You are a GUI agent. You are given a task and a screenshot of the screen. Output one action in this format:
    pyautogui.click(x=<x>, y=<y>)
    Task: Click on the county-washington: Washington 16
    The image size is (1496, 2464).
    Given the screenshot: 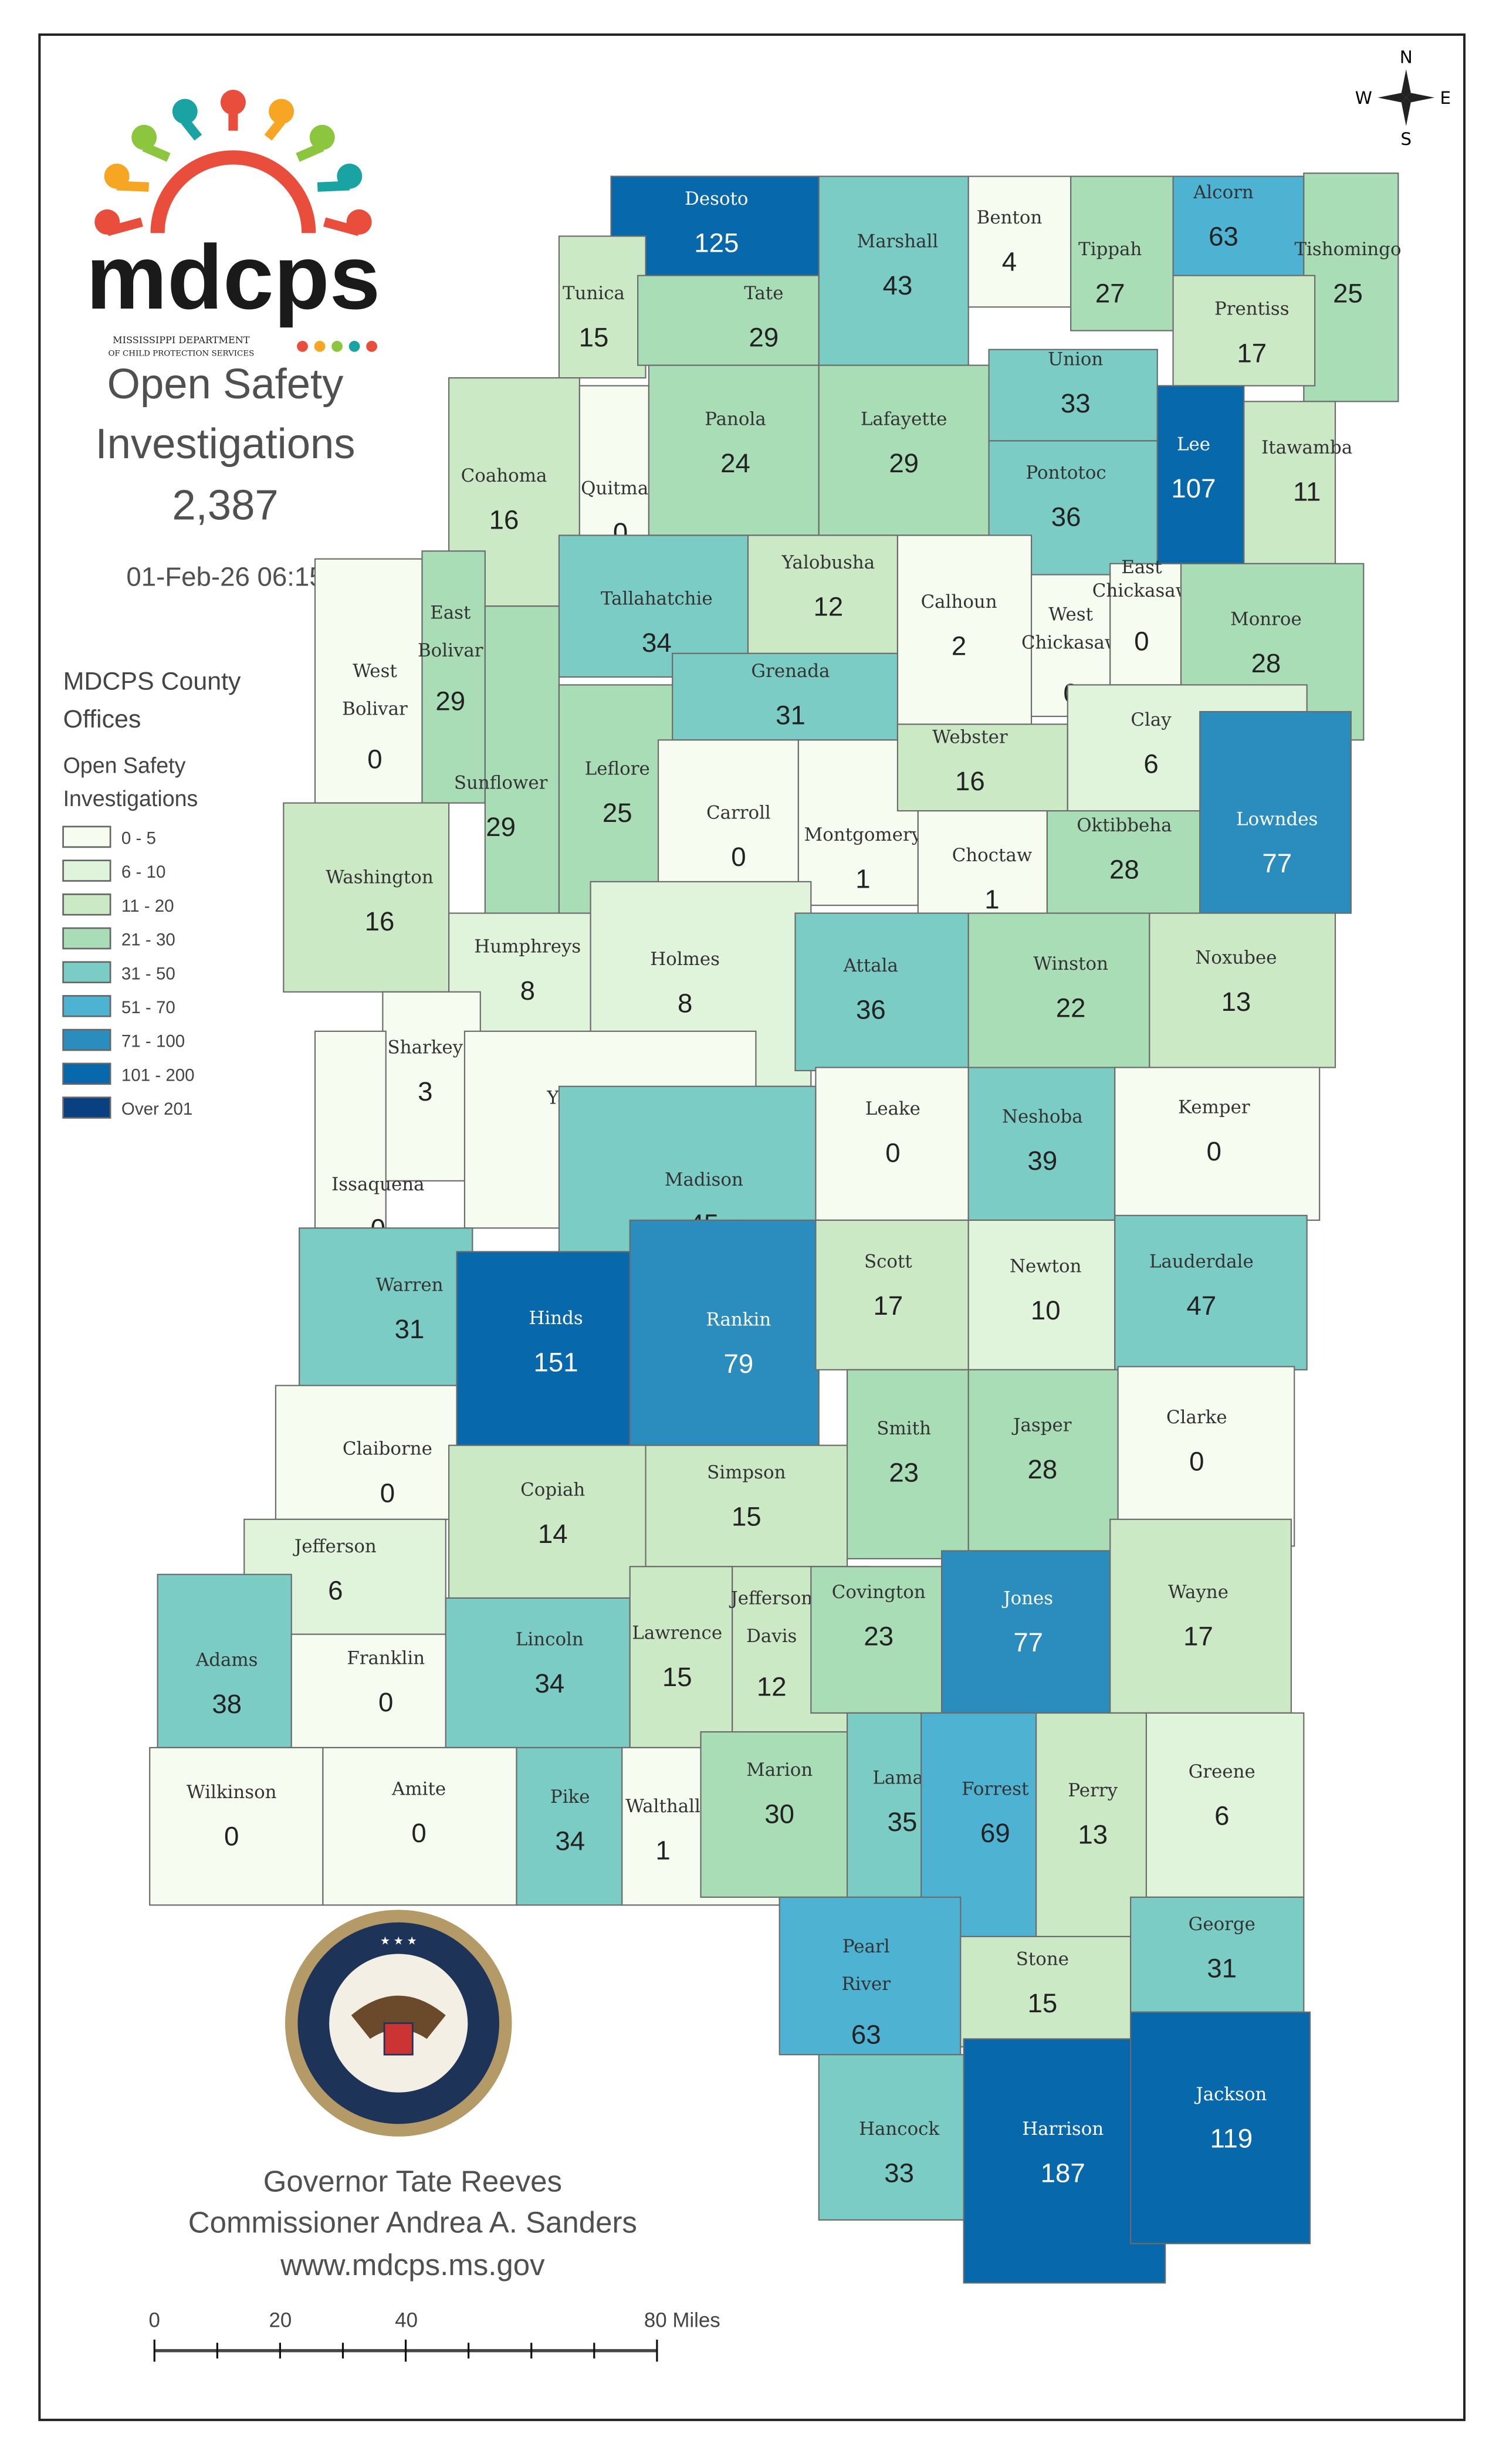 What is the action you would take?
    pyautogui.click(x=366, y=897)
    